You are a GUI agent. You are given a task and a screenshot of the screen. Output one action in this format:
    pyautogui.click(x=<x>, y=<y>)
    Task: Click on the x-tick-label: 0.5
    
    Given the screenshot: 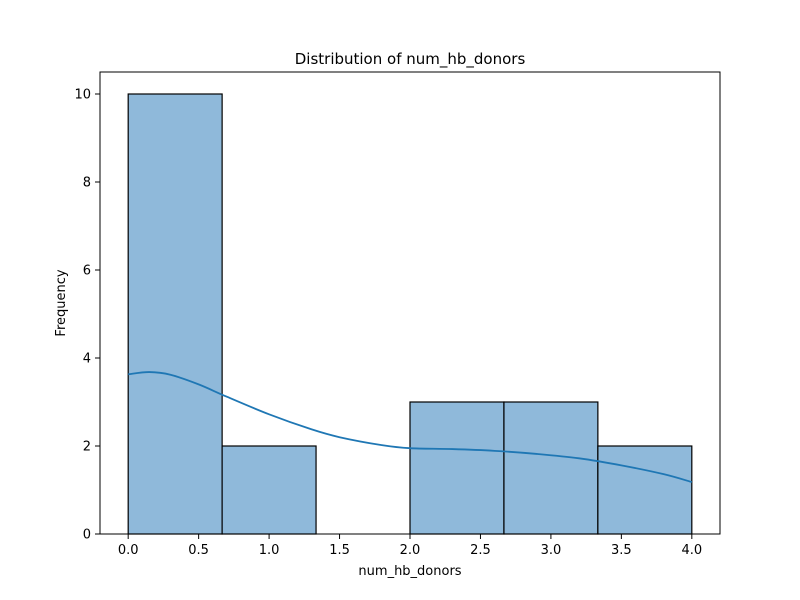 What is the action you would take?
    pyautogui.click(x=198, y=550)
    